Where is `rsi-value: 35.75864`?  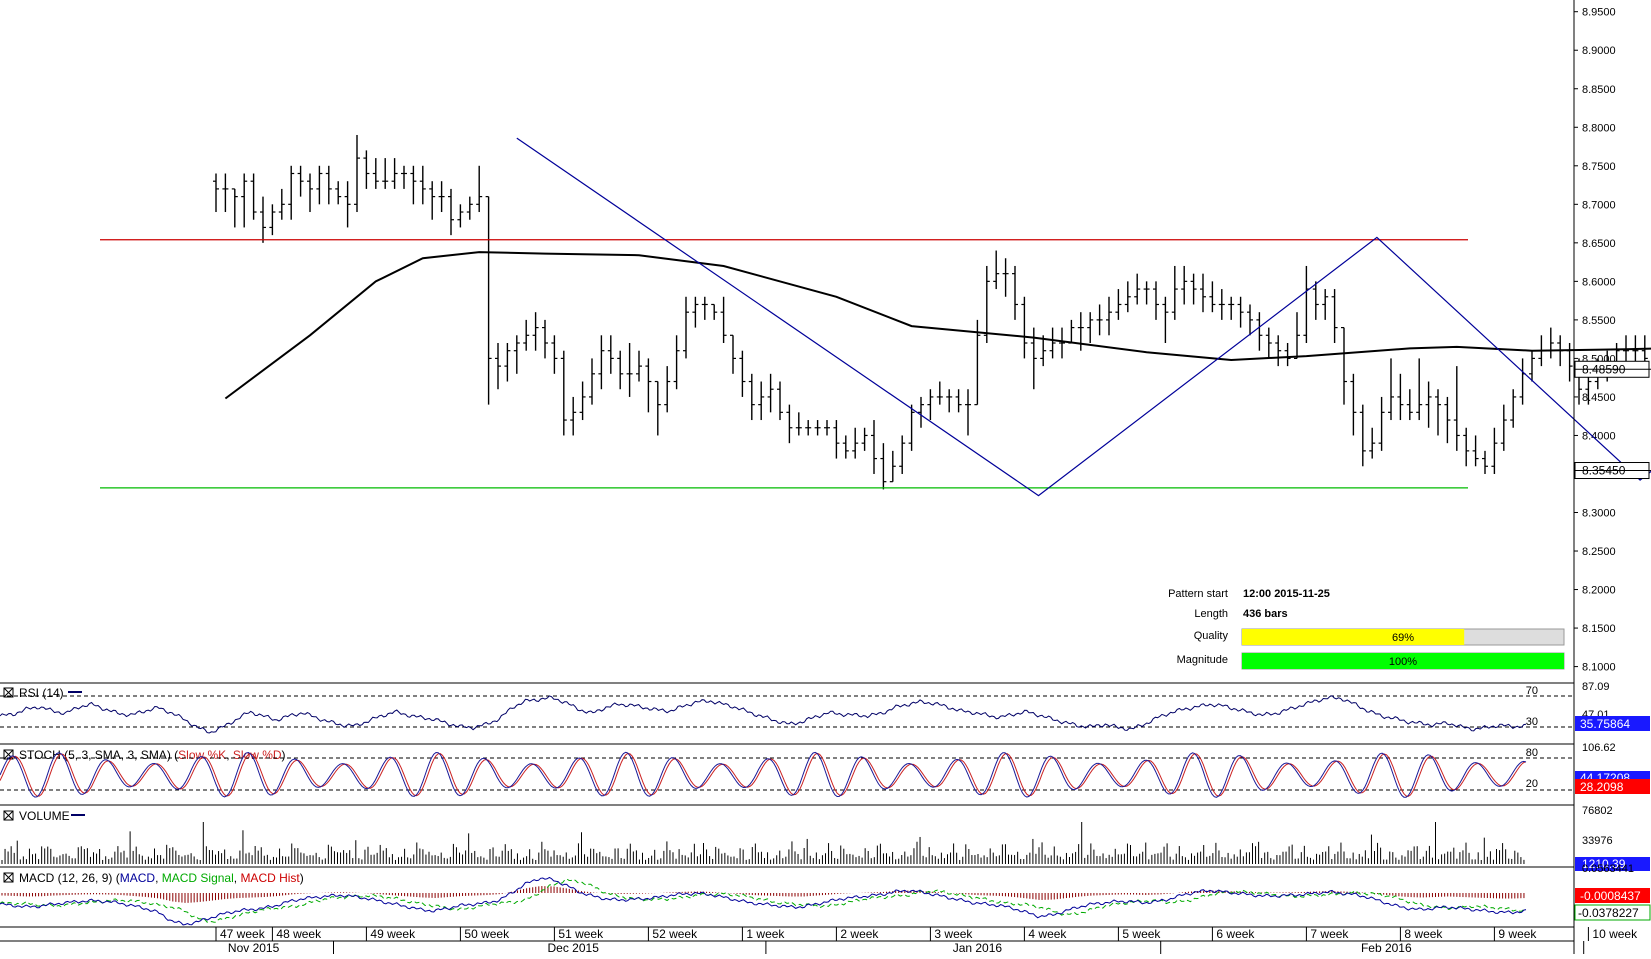
rsi-value: 35.75864 is located at coordinates (1605, 724).